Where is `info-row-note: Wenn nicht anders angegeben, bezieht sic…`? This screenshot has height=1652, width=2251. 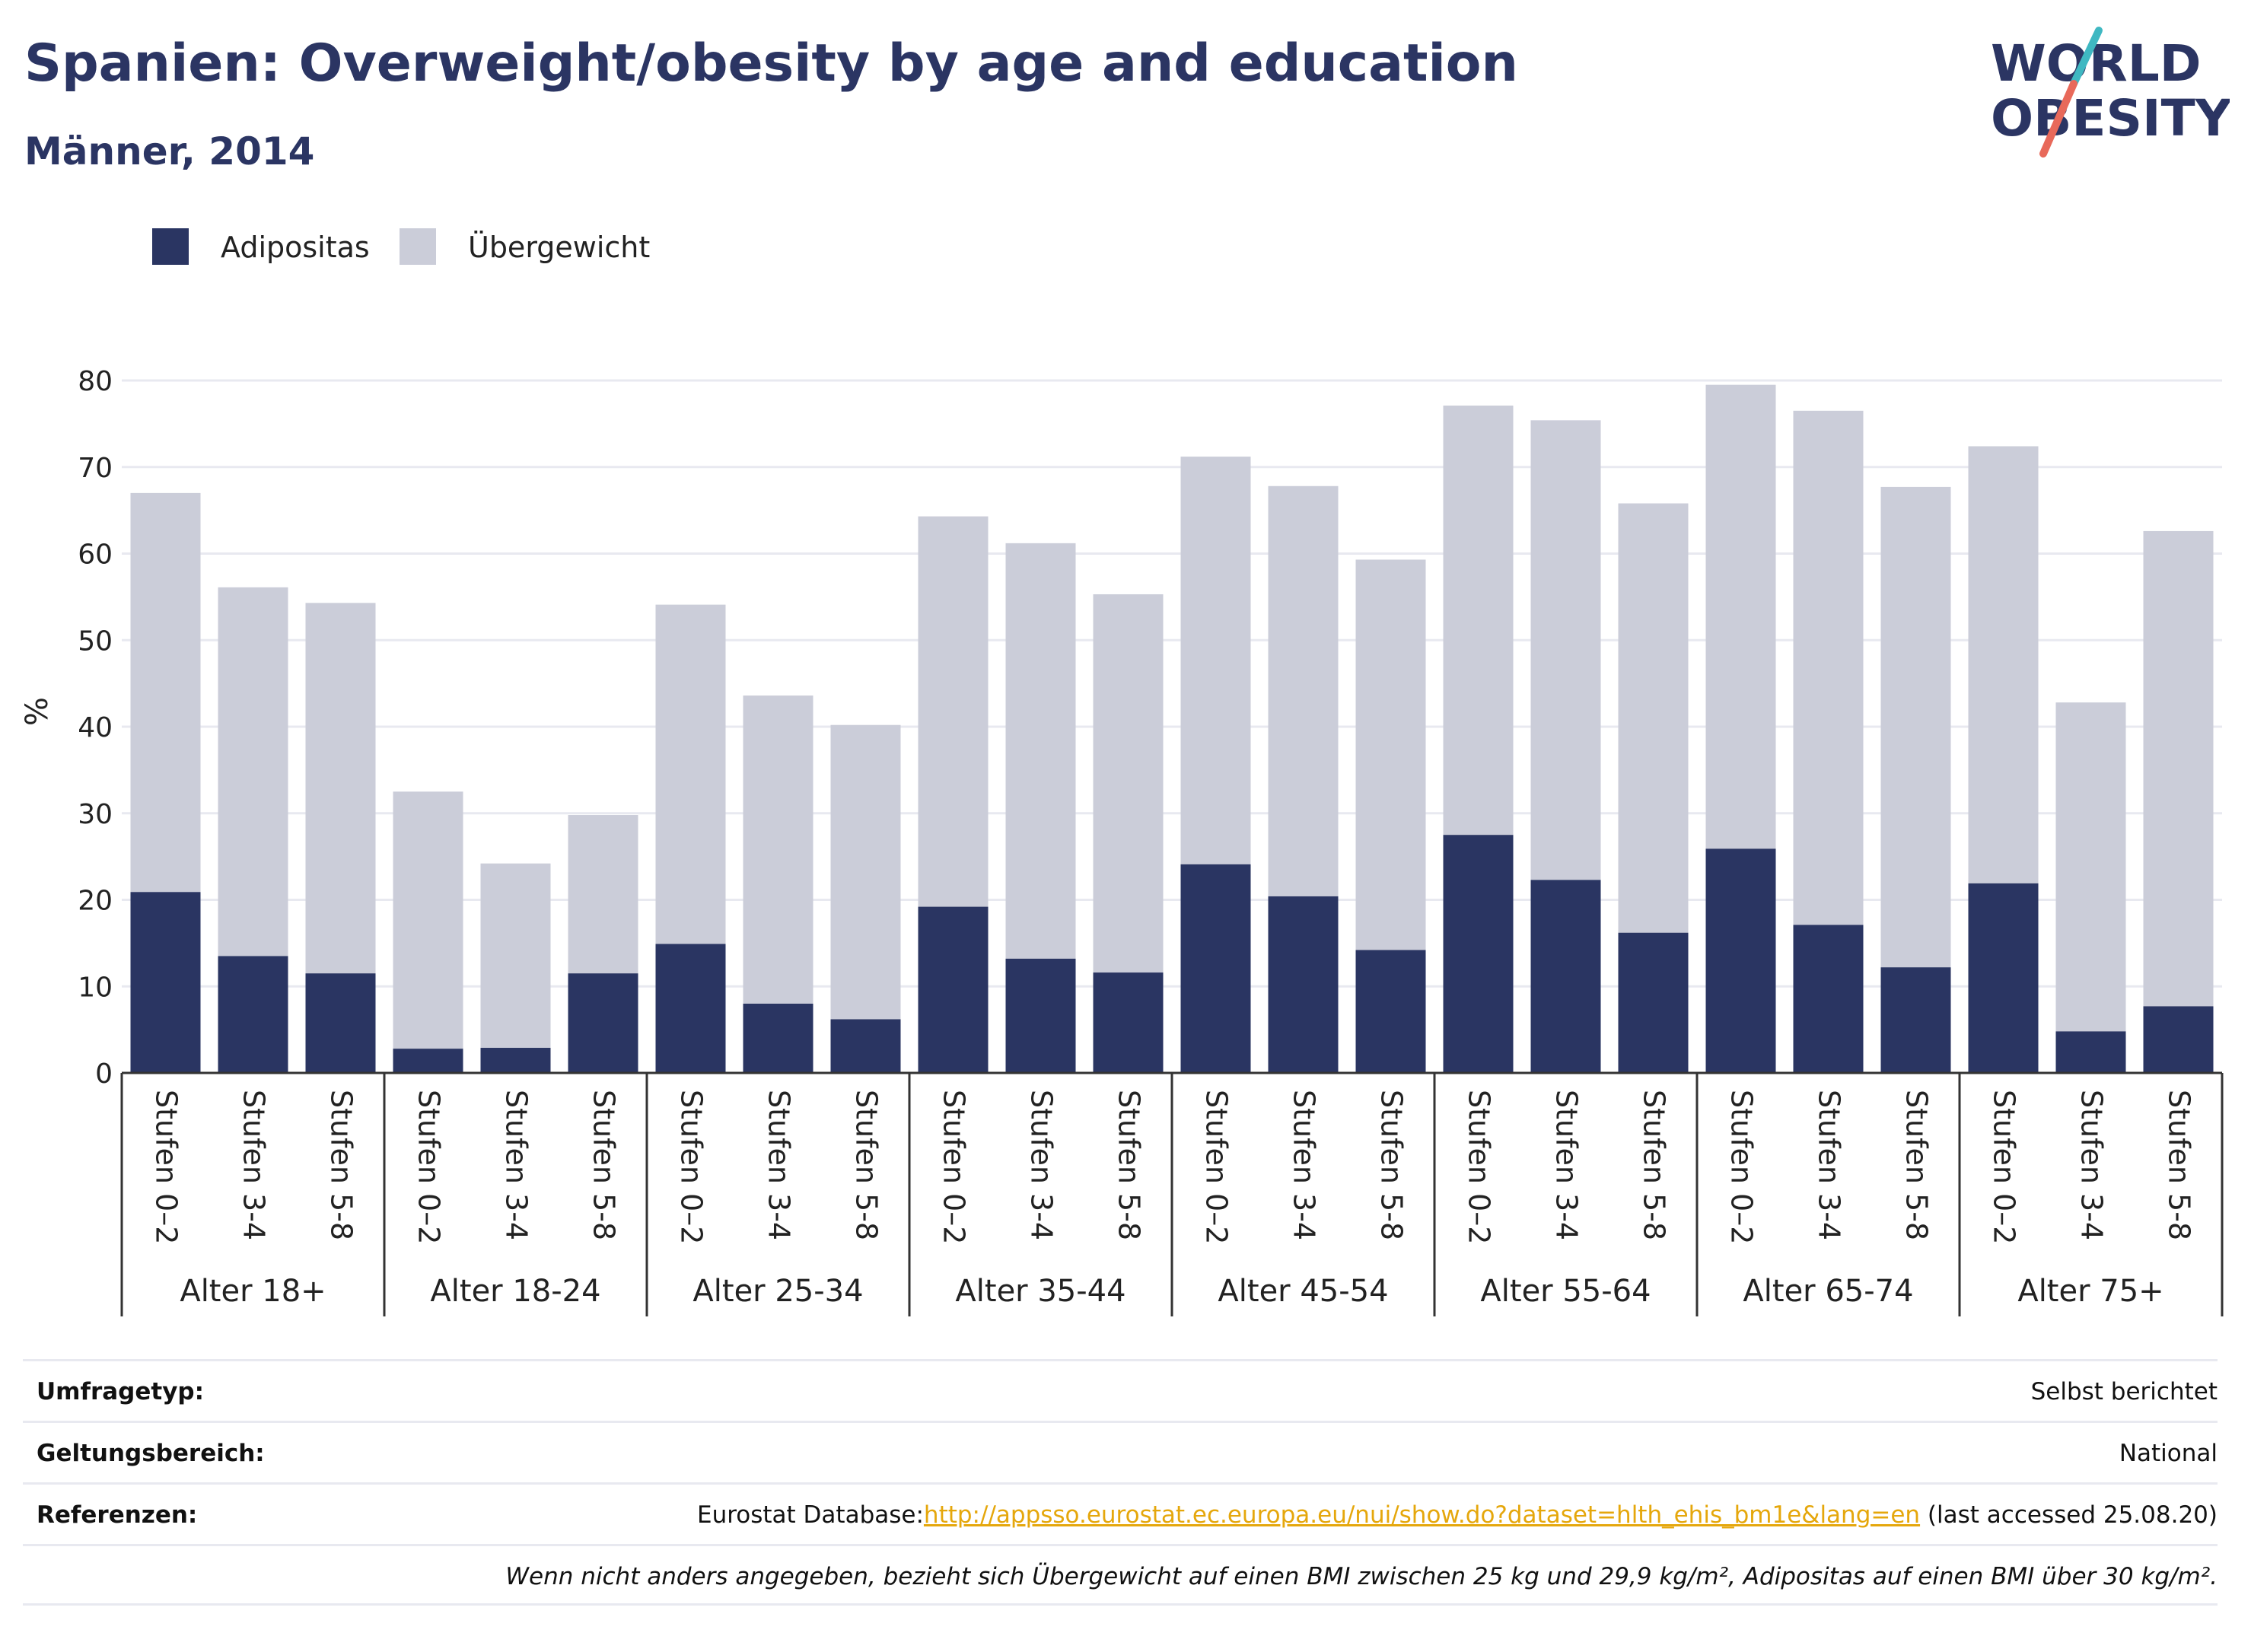
info-row-note: Wenn nicht anders angegeben, bezieht sic… is located at coordinates (1120, 1575).